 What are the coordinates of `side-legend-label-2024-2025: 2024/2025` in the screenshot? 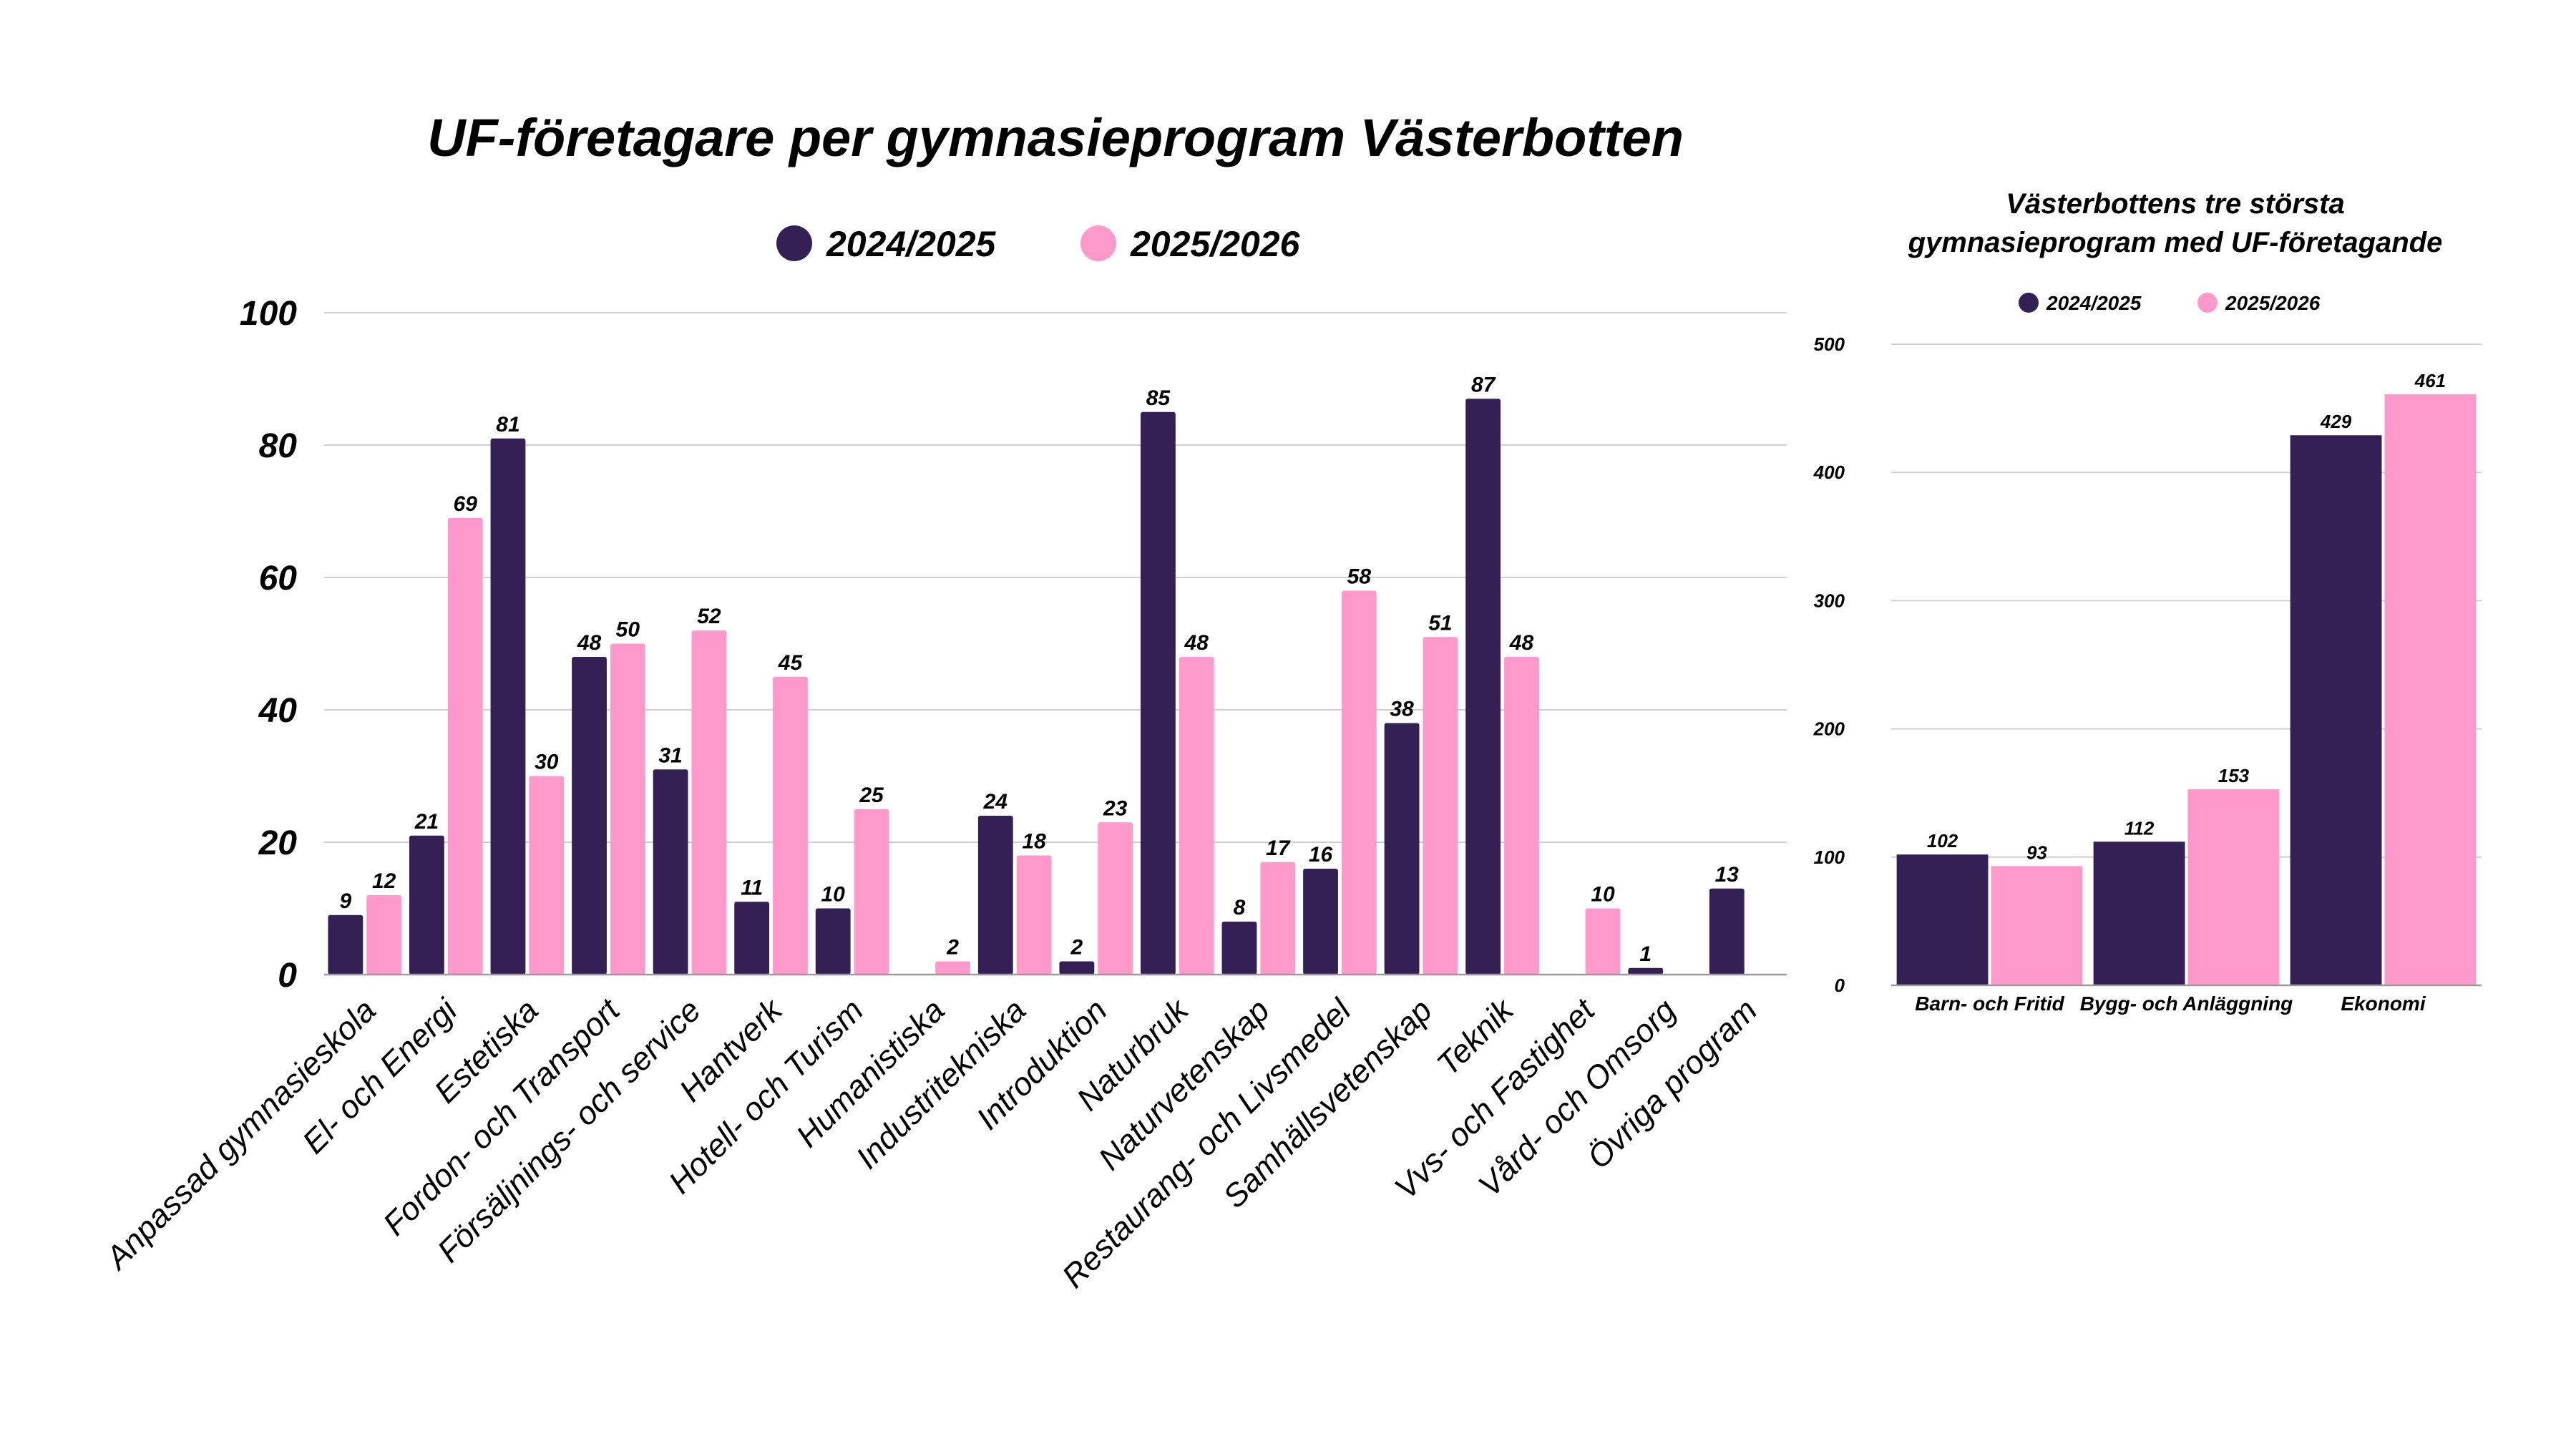 It's located at (2094, 303).